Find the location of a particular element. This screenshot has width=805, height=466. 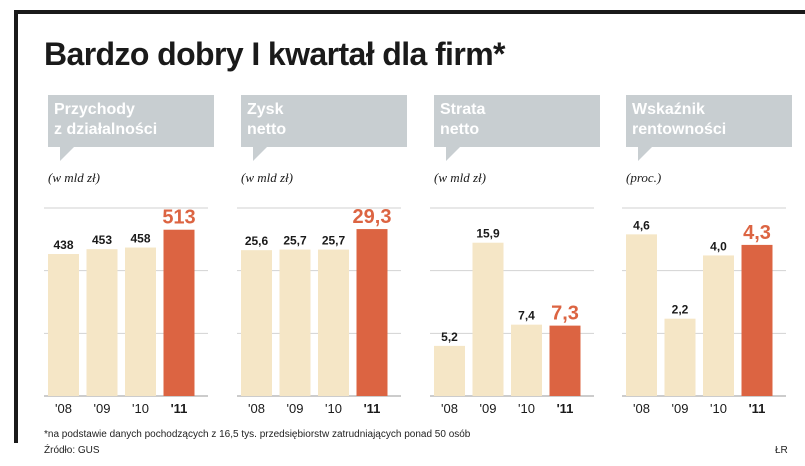

frame-top-border is located at coordinates (409, 12).